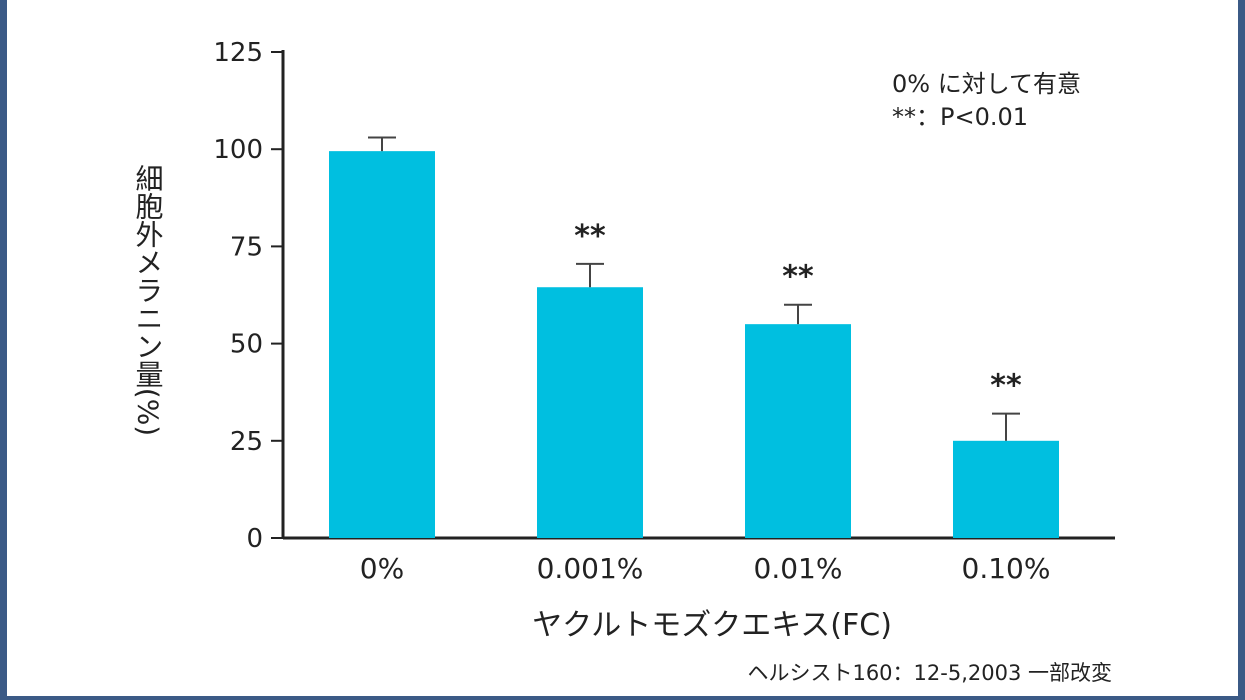  Describe the element at coordinates (254, 539) in the screenshot. I see `y-tick-label: 0` at that location.